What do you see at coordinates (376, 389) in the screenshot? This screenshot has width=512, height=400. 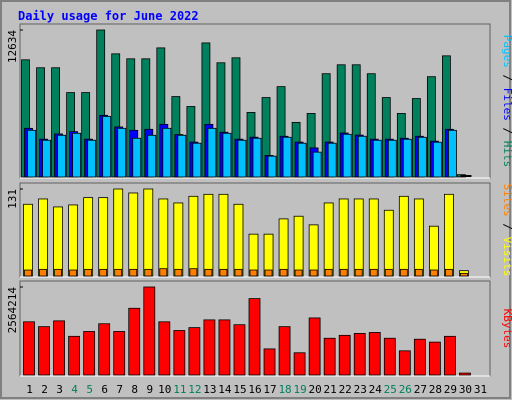 I see `x-tick-label: 24` at bounding box center [376, 389].